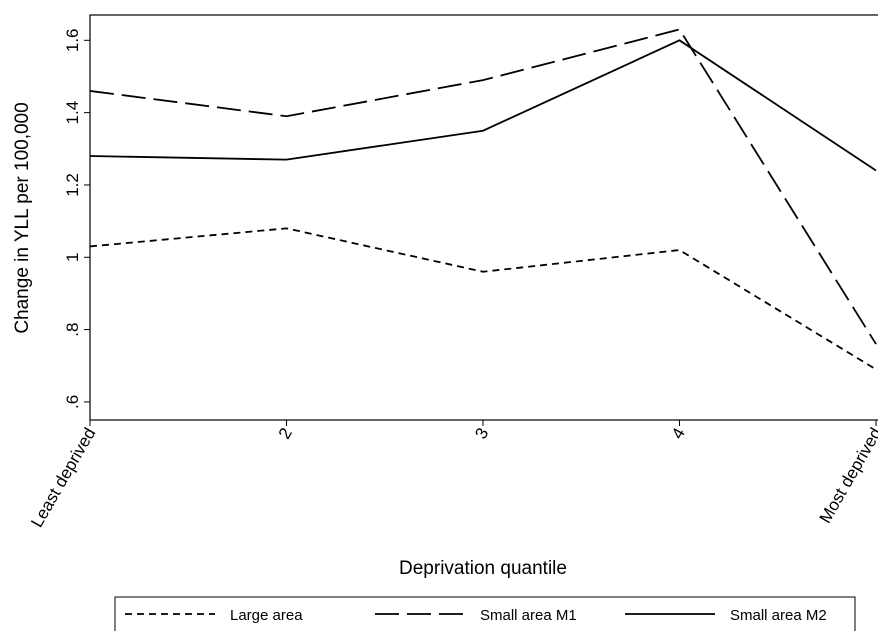  What do you see at coordinates (483, 568) in the screenshot?
I see `x-axis-title: Deprivation quantile` at bounding box center [483, 568].